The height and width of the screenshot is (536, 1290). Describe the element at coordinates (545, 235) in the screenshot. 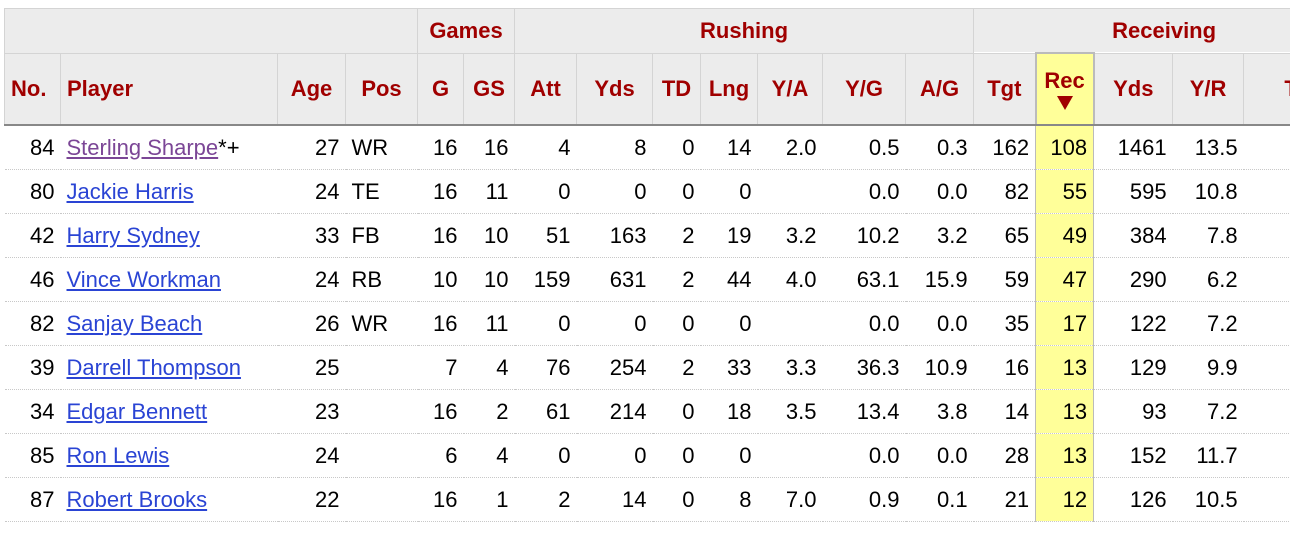

I see `cell: 51` at that location.